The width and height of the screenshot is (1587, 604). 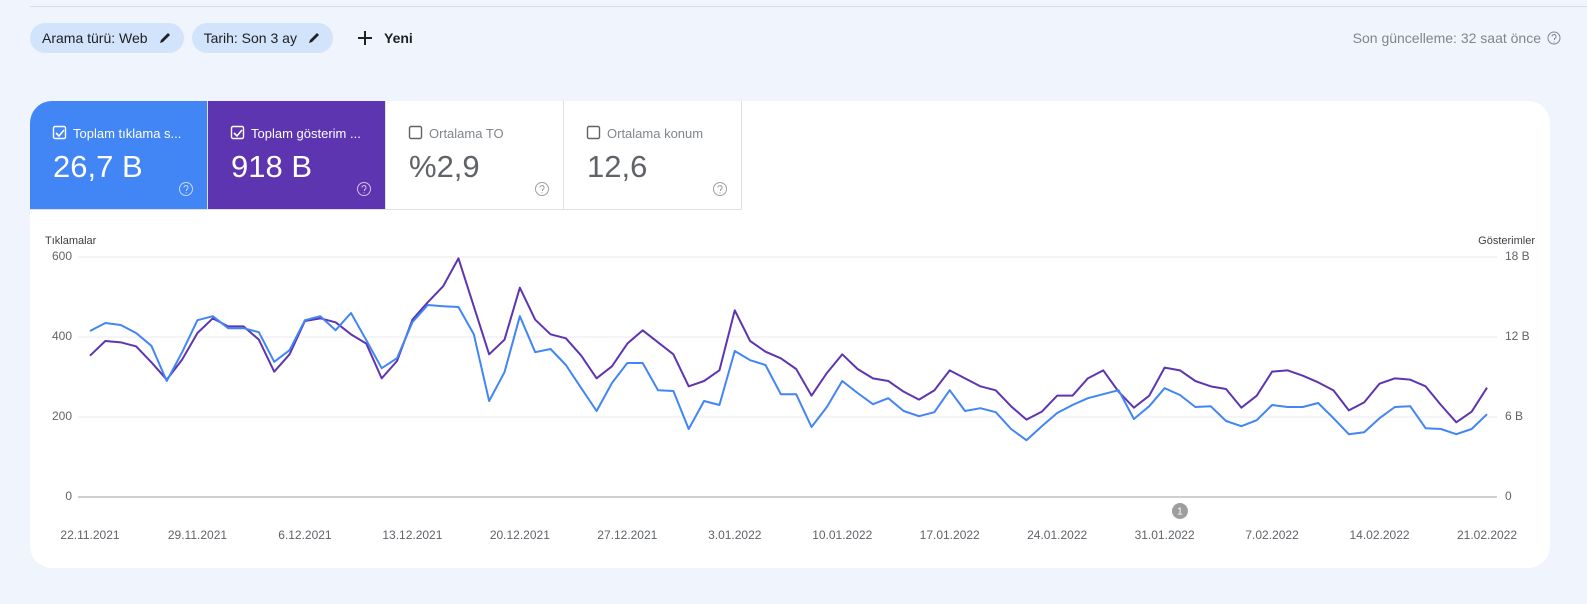 I want to click on annotation-marker, so click(x=1179, y=511).